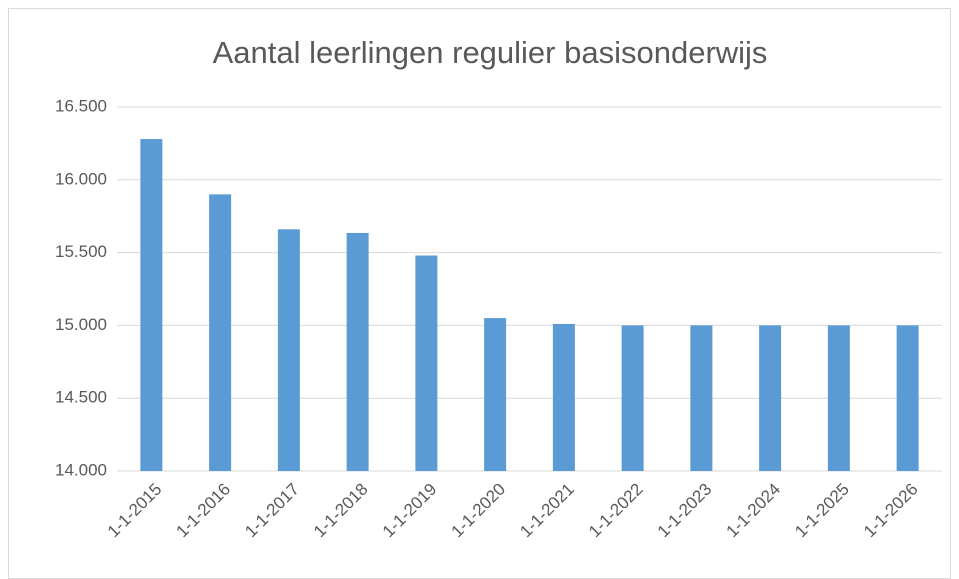  Describe the element at coordinates (81, 105) in the screenshot. I see `y-tick-label: 16.500` at that location.